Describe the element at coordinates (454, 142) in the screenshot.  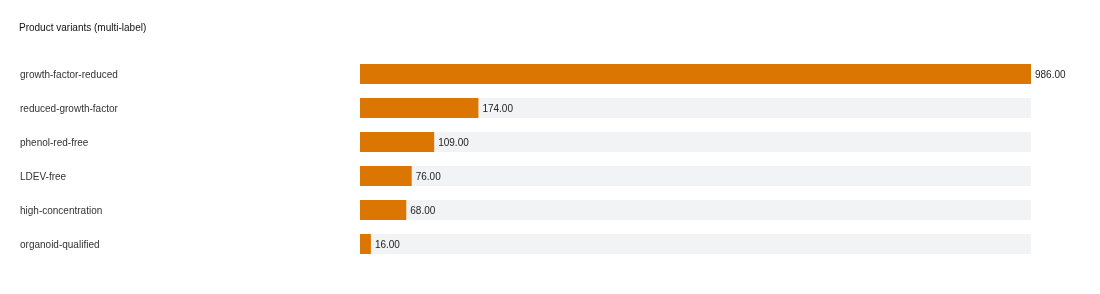
I see `data-label: 109.00` at that location.